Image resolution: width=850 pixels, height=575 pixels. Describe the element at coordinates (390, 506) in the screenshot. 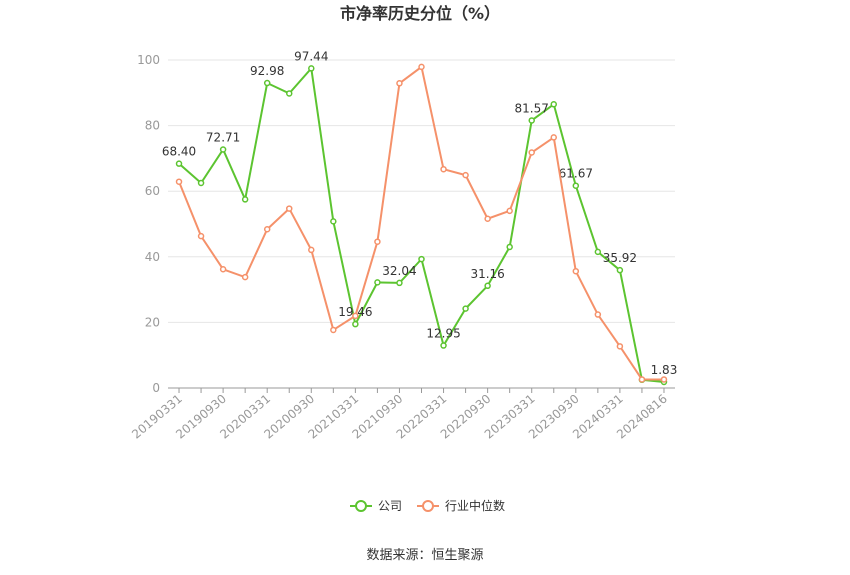

I see `legend-label: 公司` at that location.